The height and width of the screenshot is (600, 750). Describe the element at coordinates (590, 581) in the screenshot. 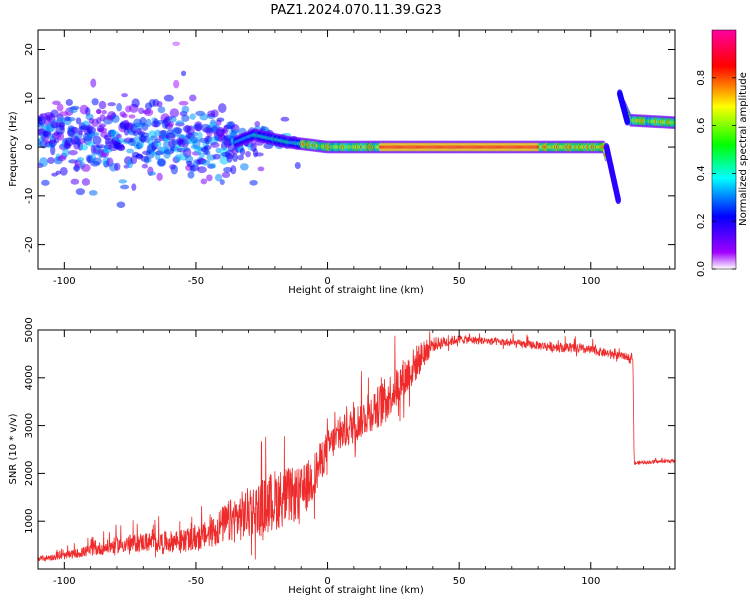

I see `snr-xtick-label: 100` at that location.